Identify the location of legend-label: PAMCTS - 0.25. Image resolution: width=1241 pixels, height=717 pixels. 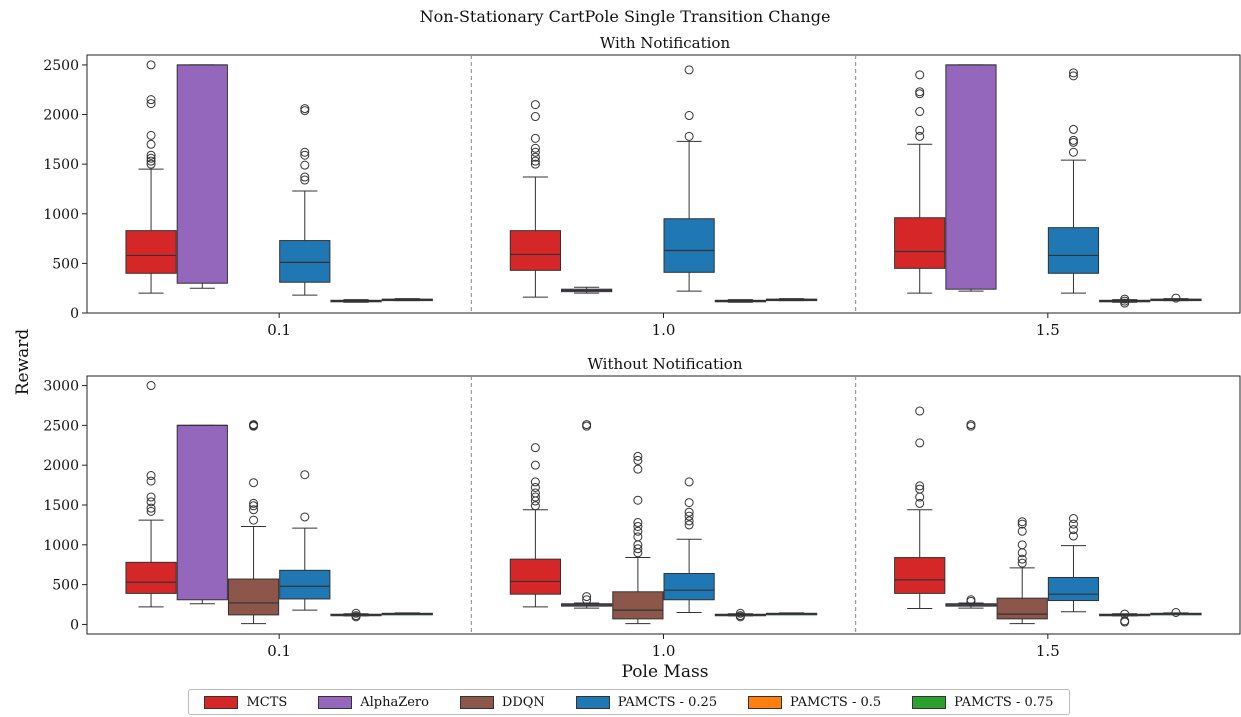
(667, 702).